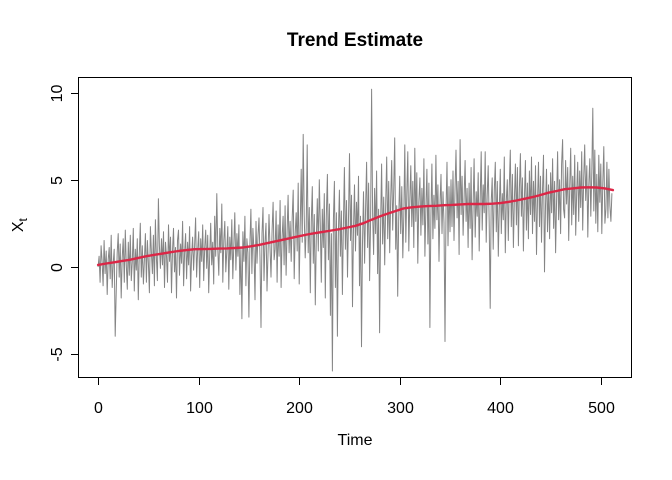  I want to click on y-axis-label-sub: t, so click(23, 220).